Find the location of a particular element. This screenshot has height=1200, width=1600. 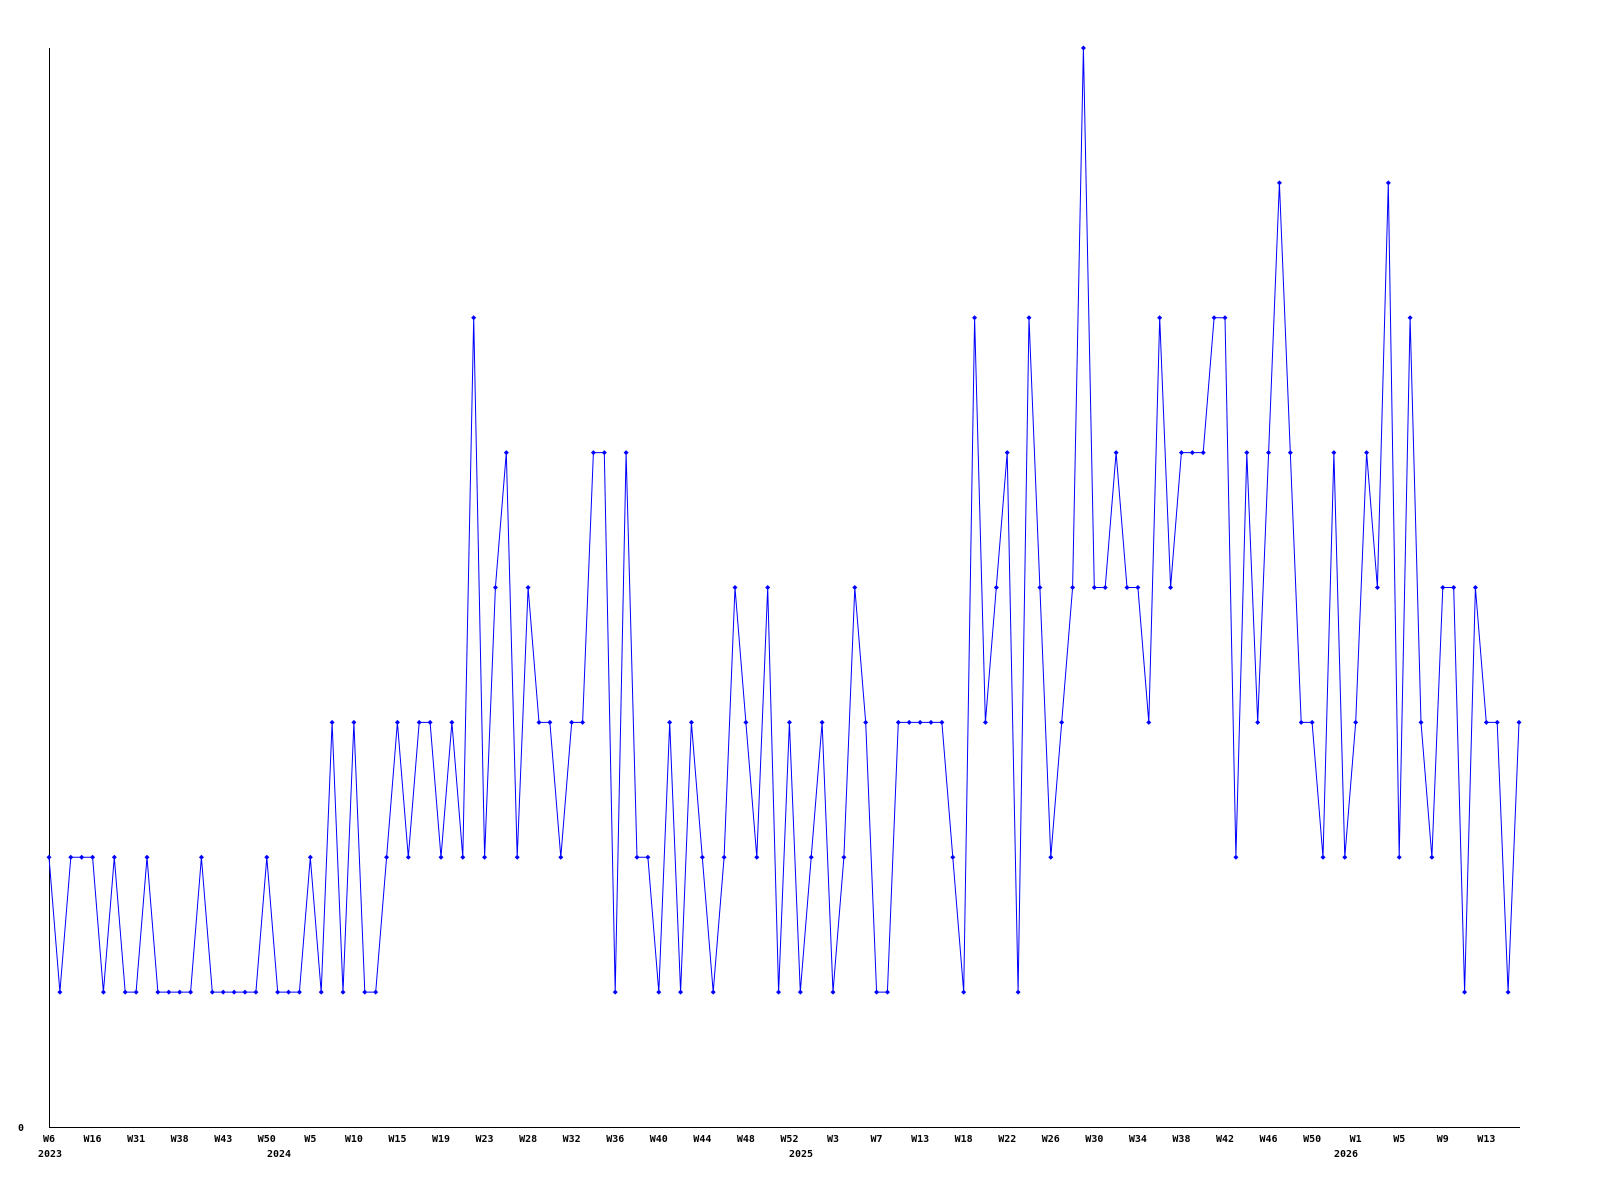

x-tick-label: W16 is located at coordinates (93, 1139).